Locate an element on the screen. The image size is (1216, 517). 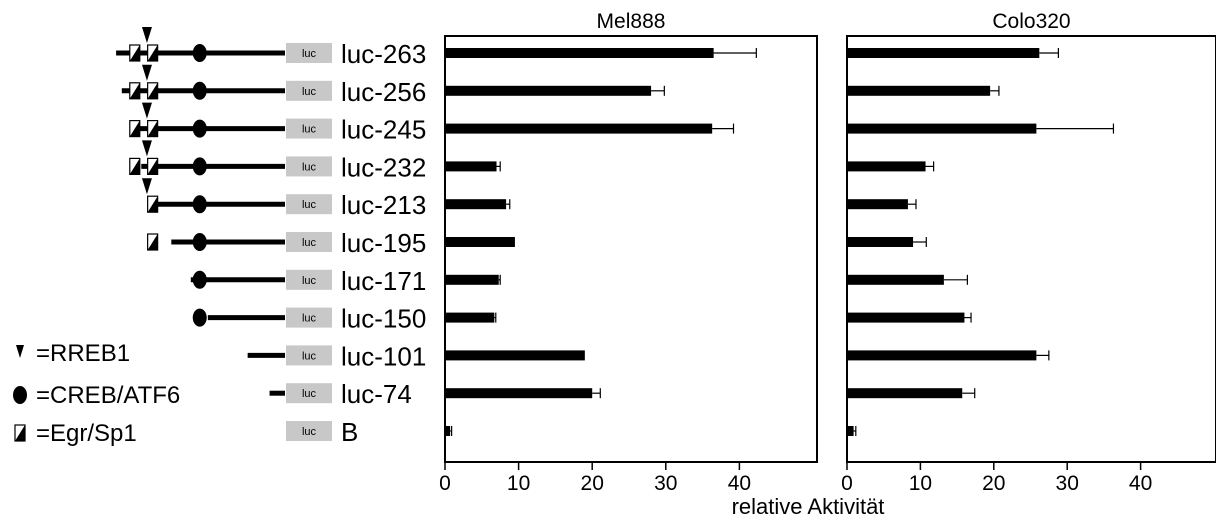
construct-label: luc-245 is located at coordinates (383, 130).